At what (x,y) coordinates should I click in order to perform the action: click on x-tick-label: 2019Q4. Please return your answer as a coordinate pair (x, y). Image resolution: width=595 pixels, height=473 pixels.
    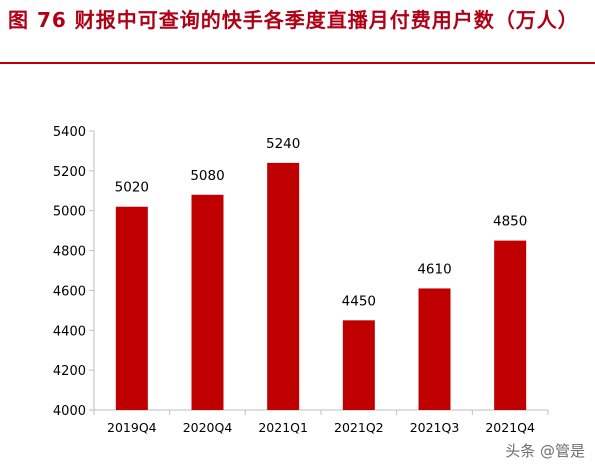
    Looking at the image, I should click on (132, 427).